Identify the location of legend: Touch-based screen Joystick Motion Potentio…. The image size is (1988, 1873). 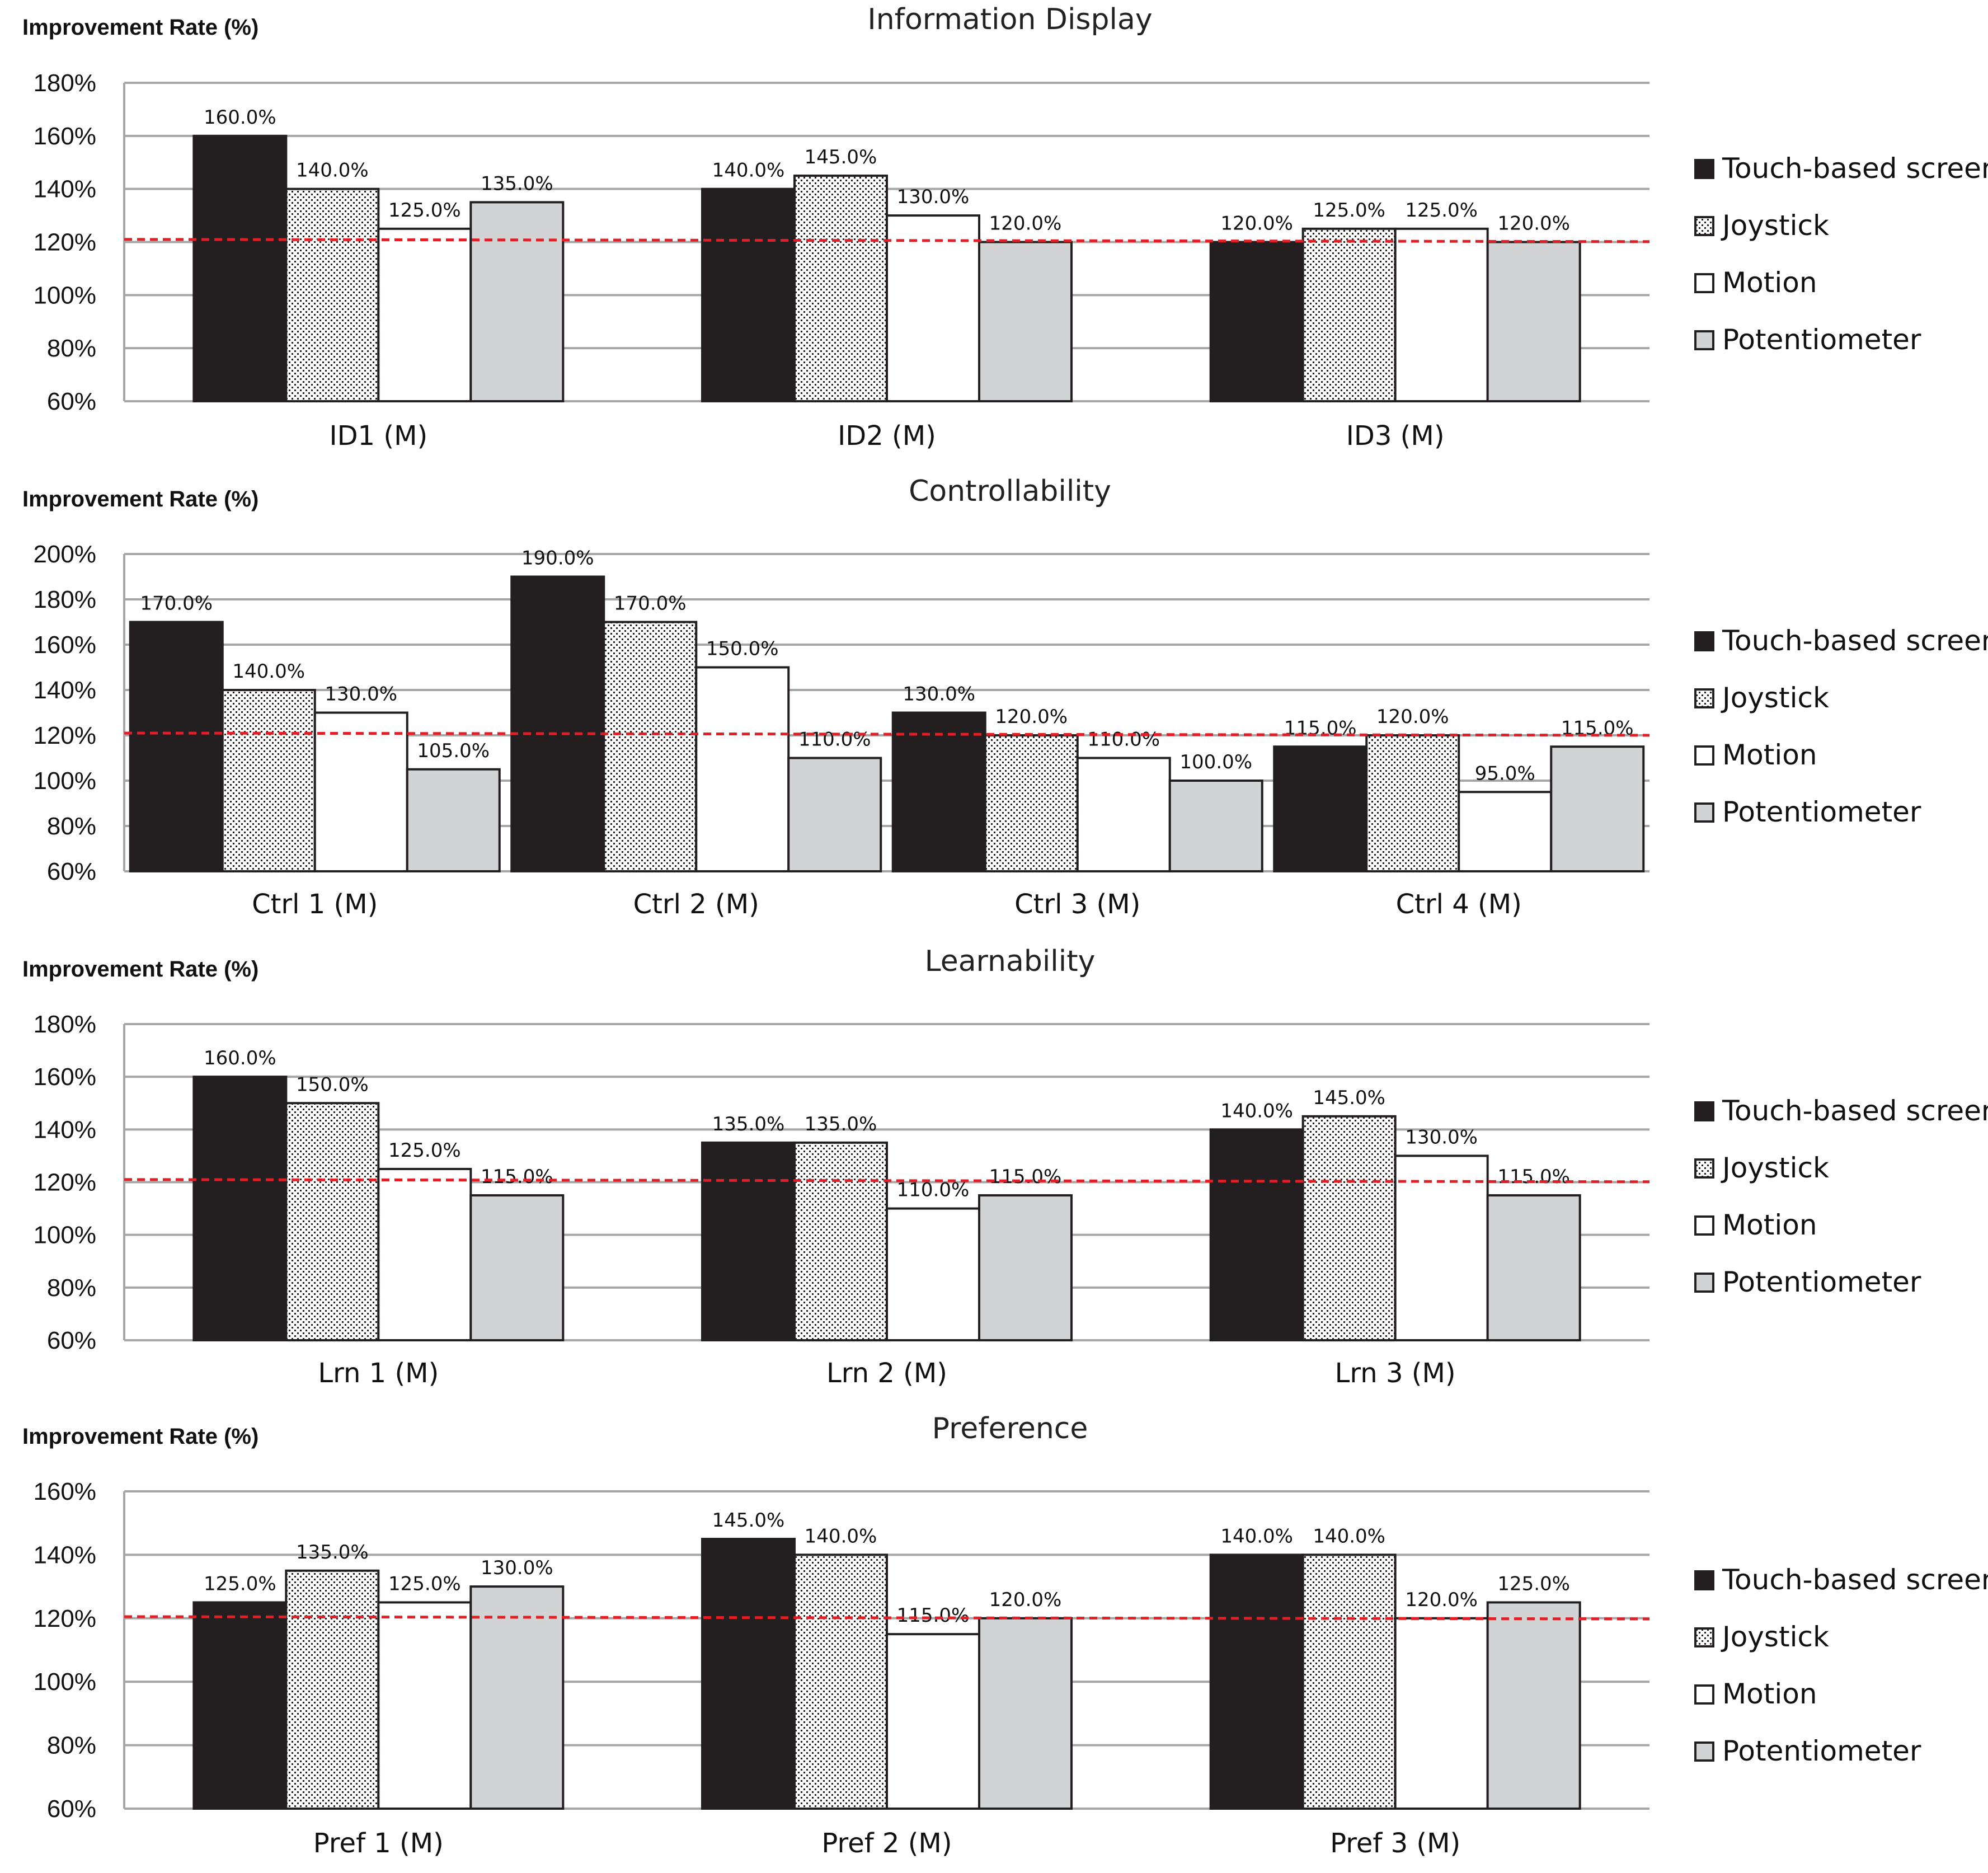
(1841, 1196).